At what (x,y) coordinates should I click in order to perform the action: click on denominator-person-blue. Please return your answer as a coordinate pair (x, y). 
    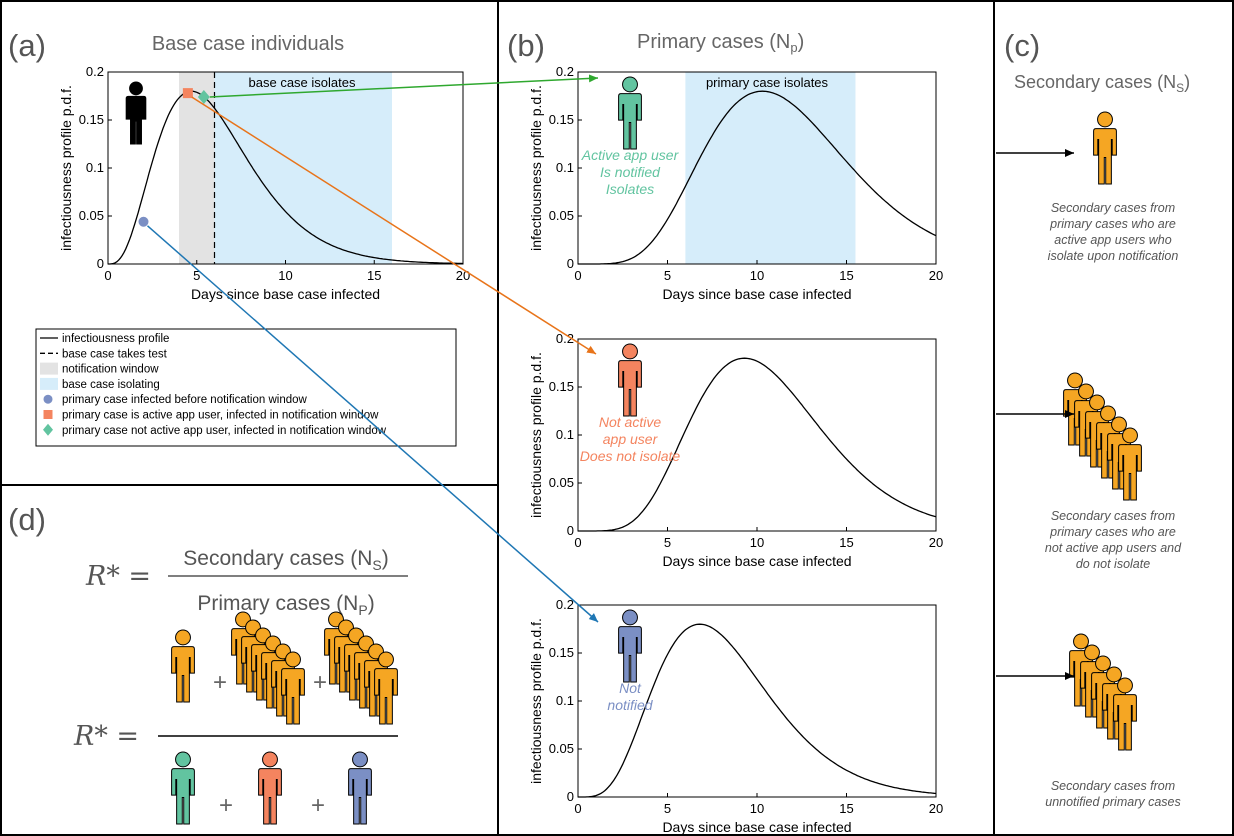
    Looking at the image, I should click on (360, 788).